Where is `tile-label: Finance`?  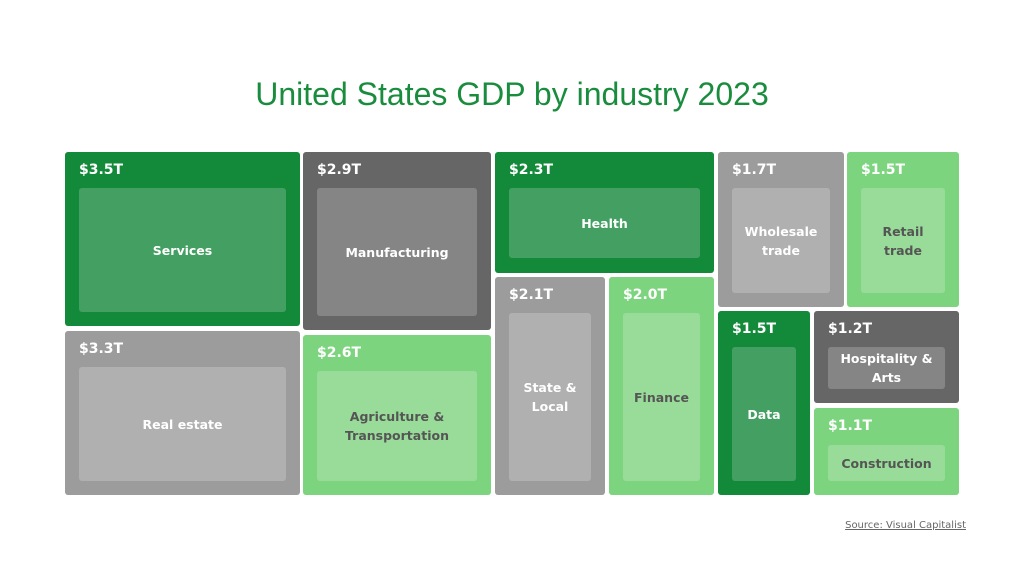 tile-label: Finance is located at coordinates (661, 397).